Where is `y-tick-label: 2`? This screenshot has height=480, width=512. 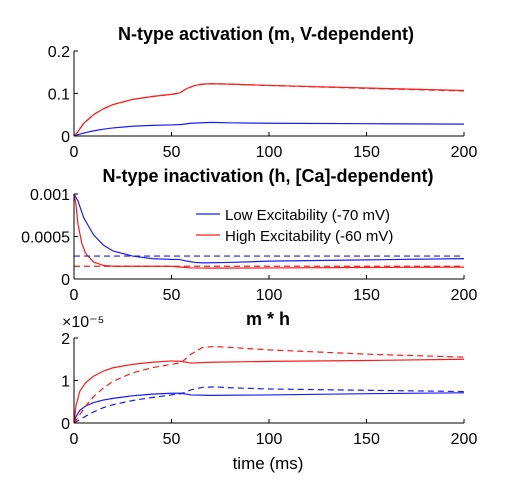 y-tick-label: 2 is located at coordinates (65, 339).